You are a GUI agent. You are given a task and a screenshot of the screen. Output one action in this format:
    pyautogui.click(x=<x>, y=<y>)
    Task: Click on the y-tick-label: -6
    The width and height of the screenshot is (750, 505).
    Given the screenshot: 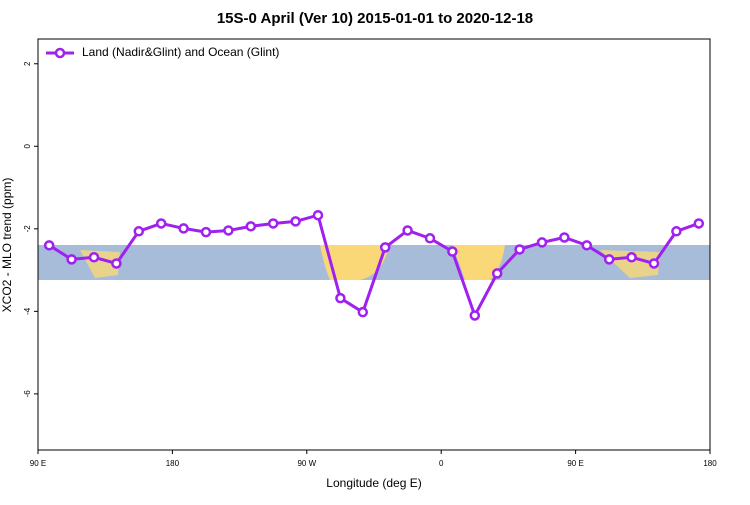 What is the action you would take?
    pyautogui.click(x=27, y=394)
    